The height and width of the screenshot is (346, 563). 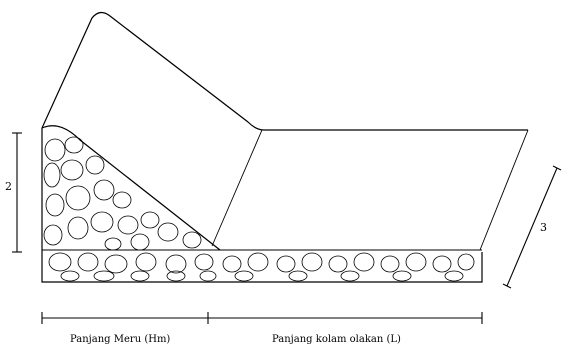 I want to click on floor-rock-pattern, so click(x=348, y=267).